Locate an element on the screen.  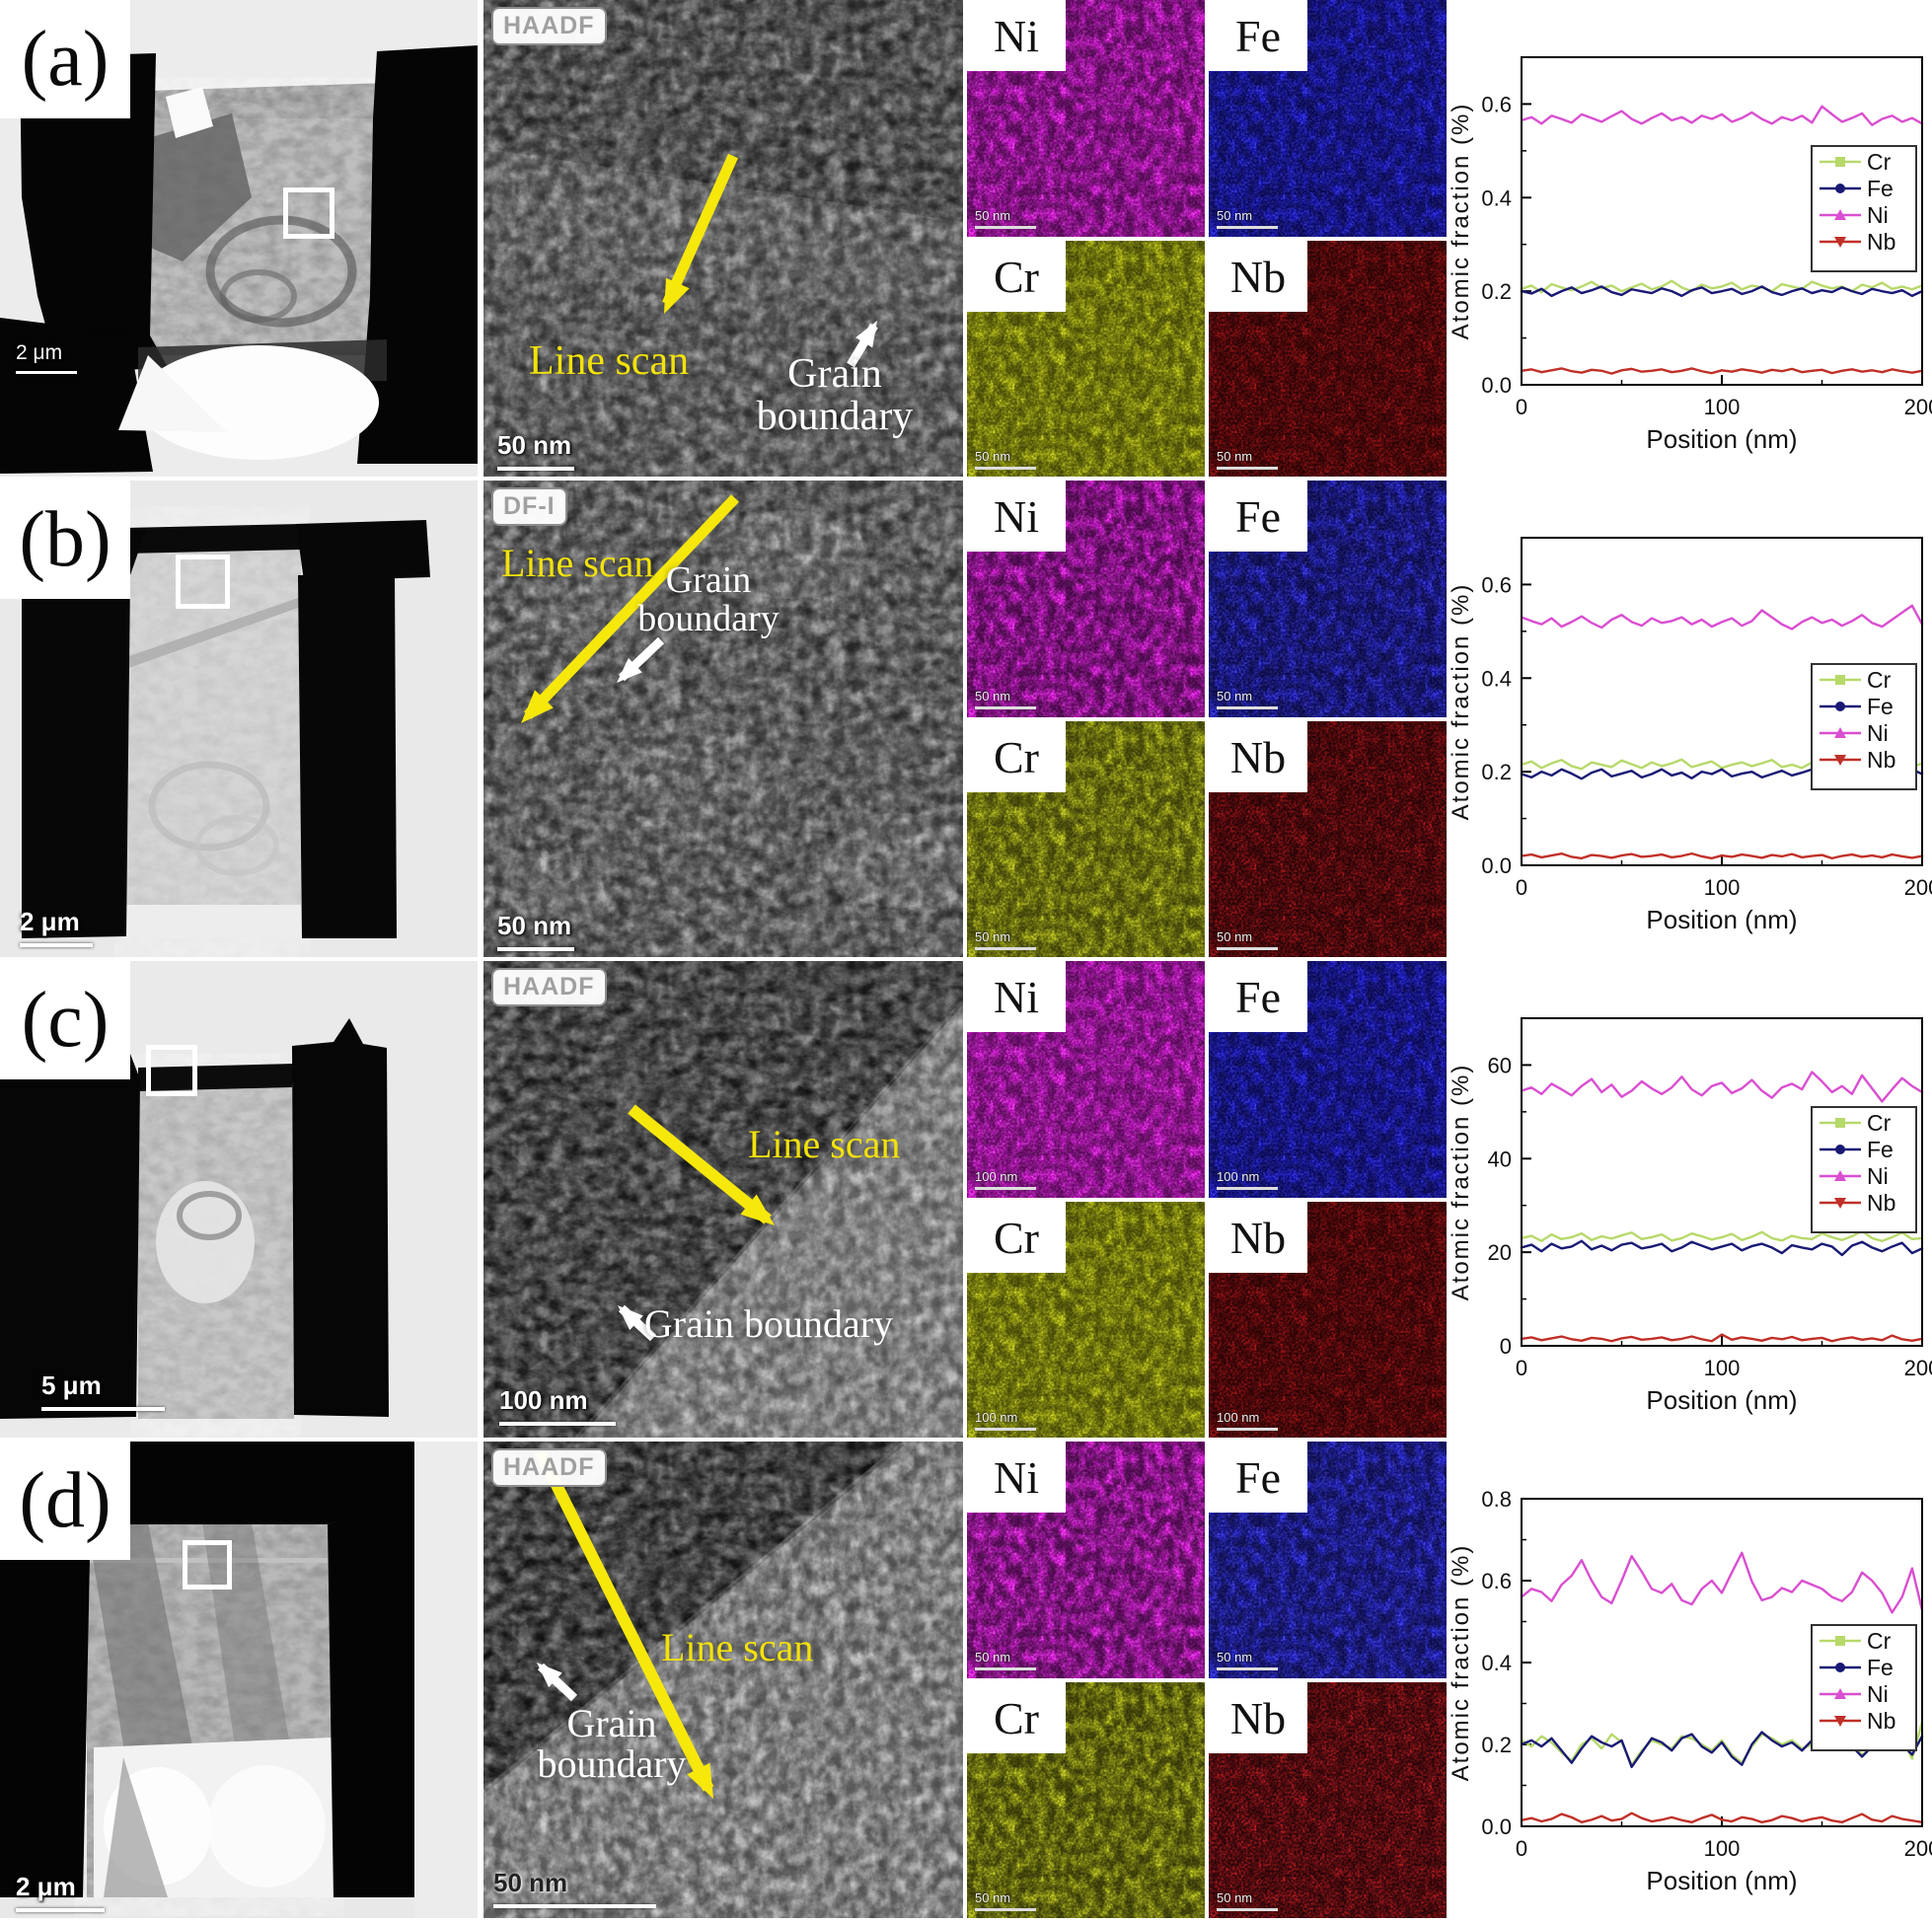
imaging-mode-chip: HAADF is located at coordinates (549, 987).